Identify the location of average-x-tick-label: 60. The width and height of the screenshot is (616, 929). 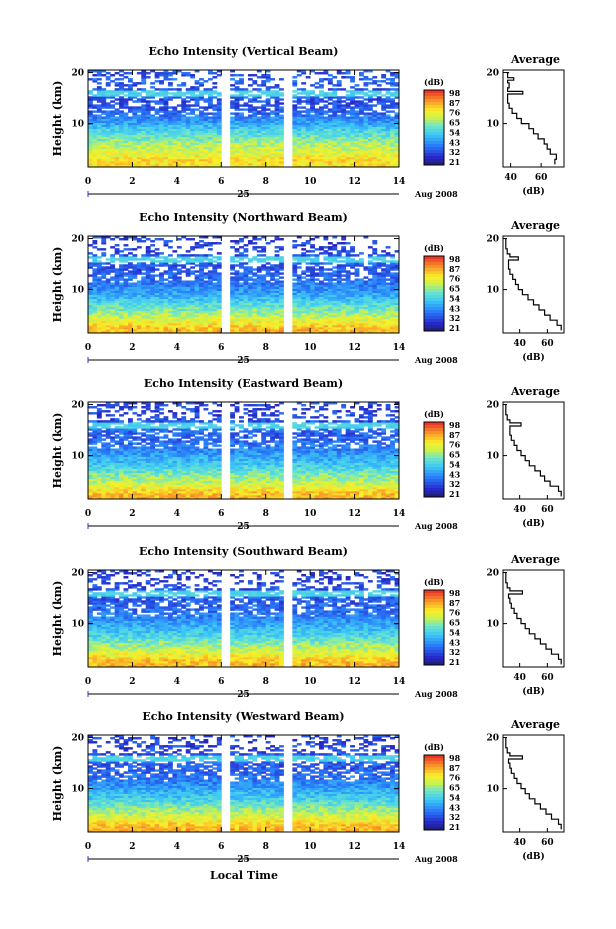
(541, 178).